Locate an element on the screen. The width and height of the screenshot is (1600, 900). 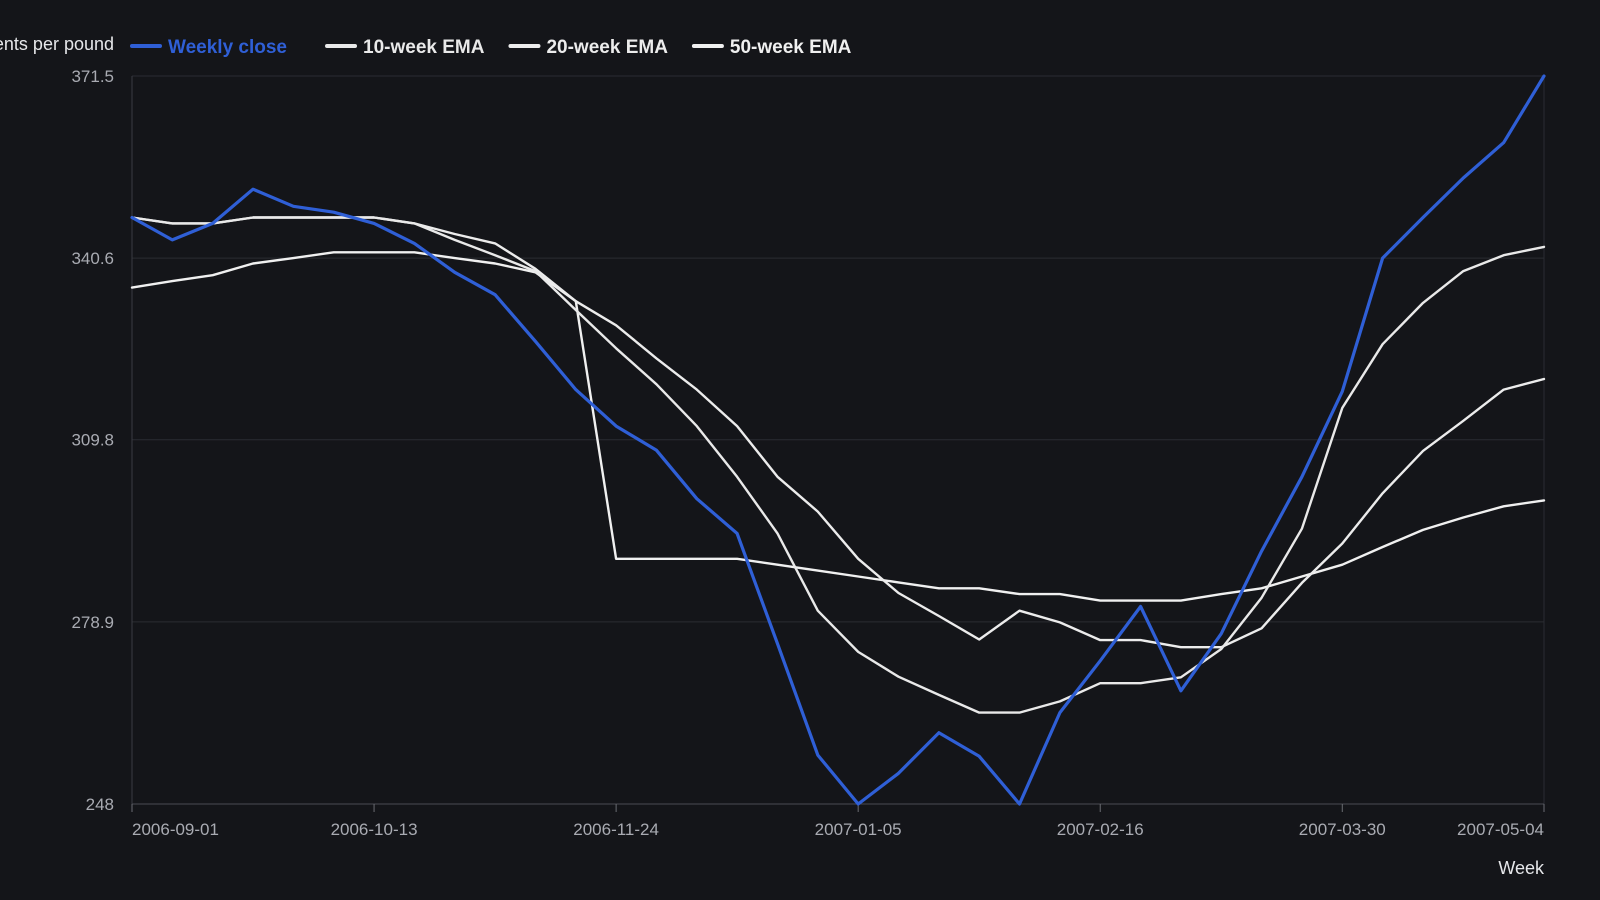
x-tick-label: 2007-01-05 is located at coordinates (858, 829).